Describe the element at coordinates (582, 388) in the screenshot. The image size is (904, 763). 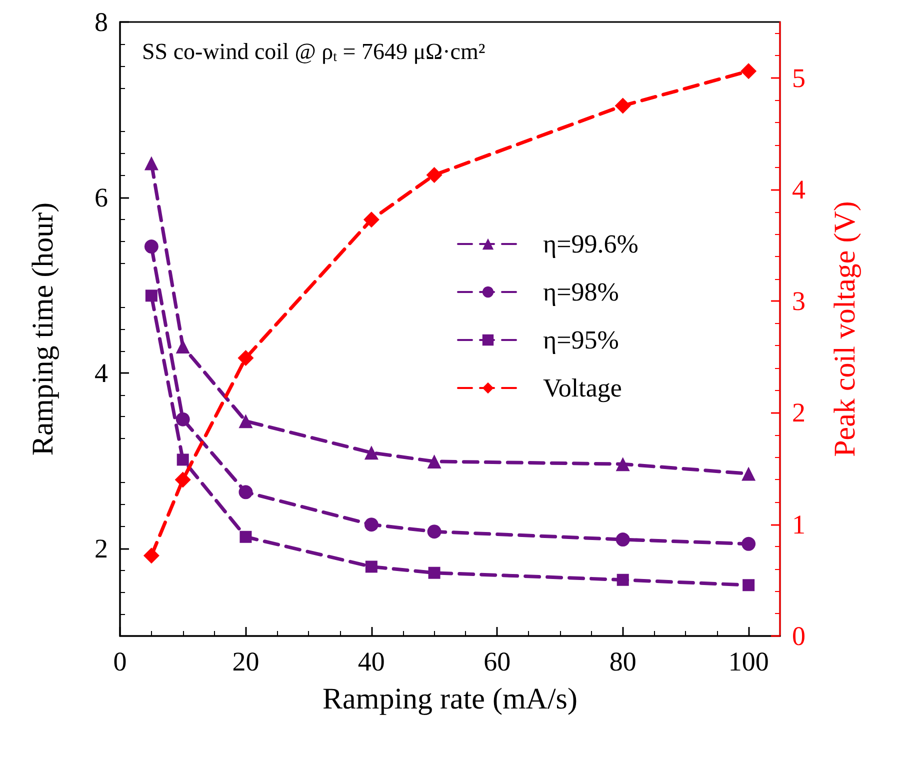
I see `legend-label: Voltage` at that location.